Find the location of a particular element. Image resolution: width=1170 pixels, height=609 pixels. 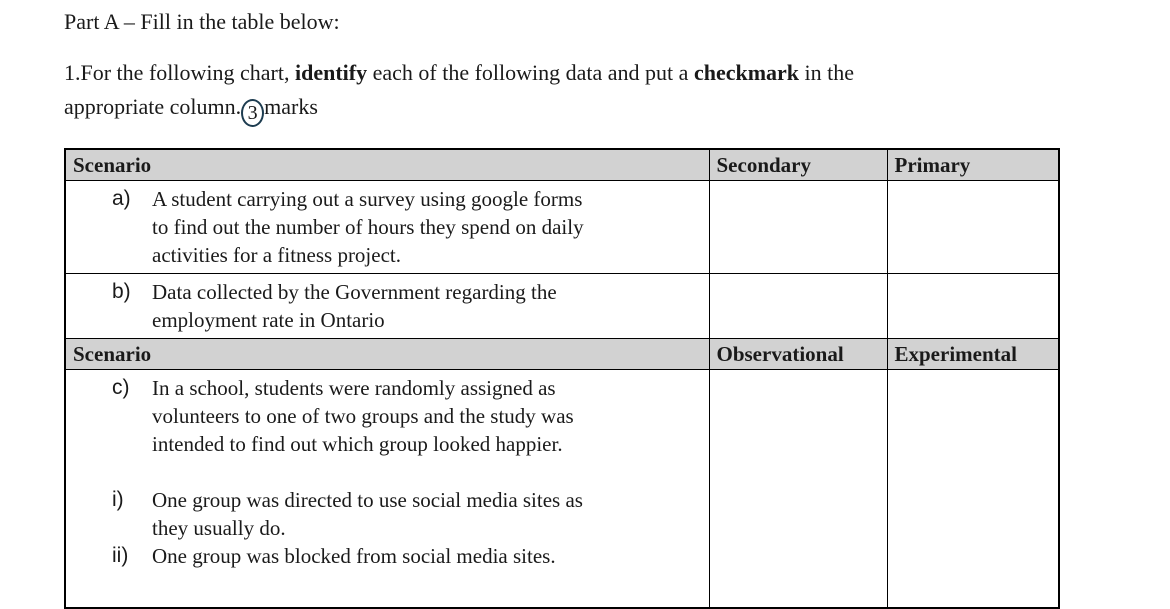

marks-circle: 3 is located at coordinates (253, 113).